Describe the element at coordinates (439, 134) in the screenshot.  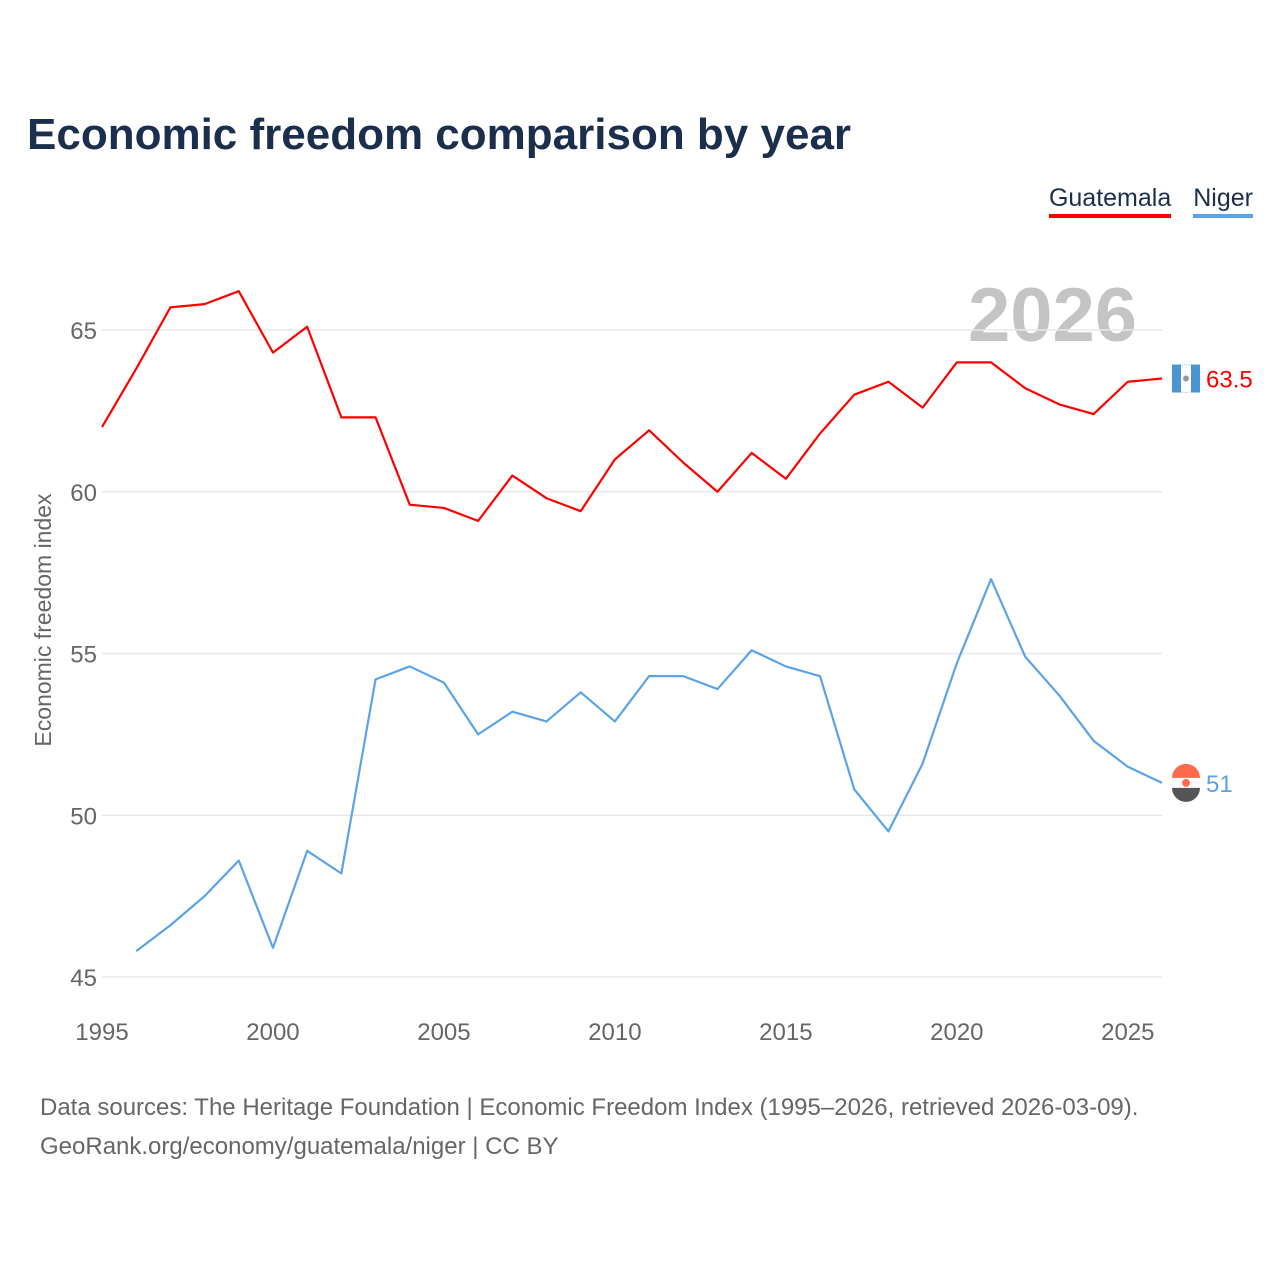
I see `chart-title: Economic freedom comparison by year` at that location.